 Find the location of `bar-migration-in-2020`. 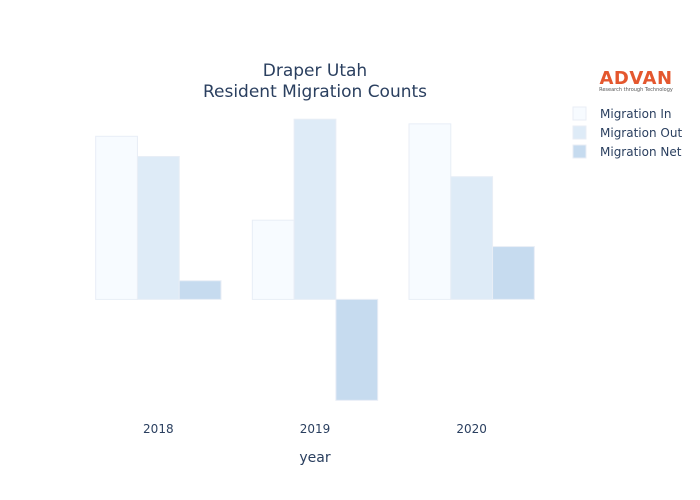

bar-migration-in-2020 is located at coordinates (430, 211).